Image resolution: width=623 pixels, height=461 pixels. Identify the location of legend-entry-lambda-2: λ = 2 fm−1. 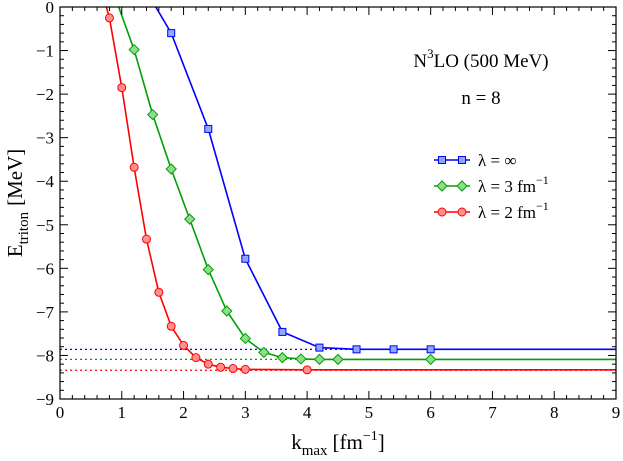
(491, 210).